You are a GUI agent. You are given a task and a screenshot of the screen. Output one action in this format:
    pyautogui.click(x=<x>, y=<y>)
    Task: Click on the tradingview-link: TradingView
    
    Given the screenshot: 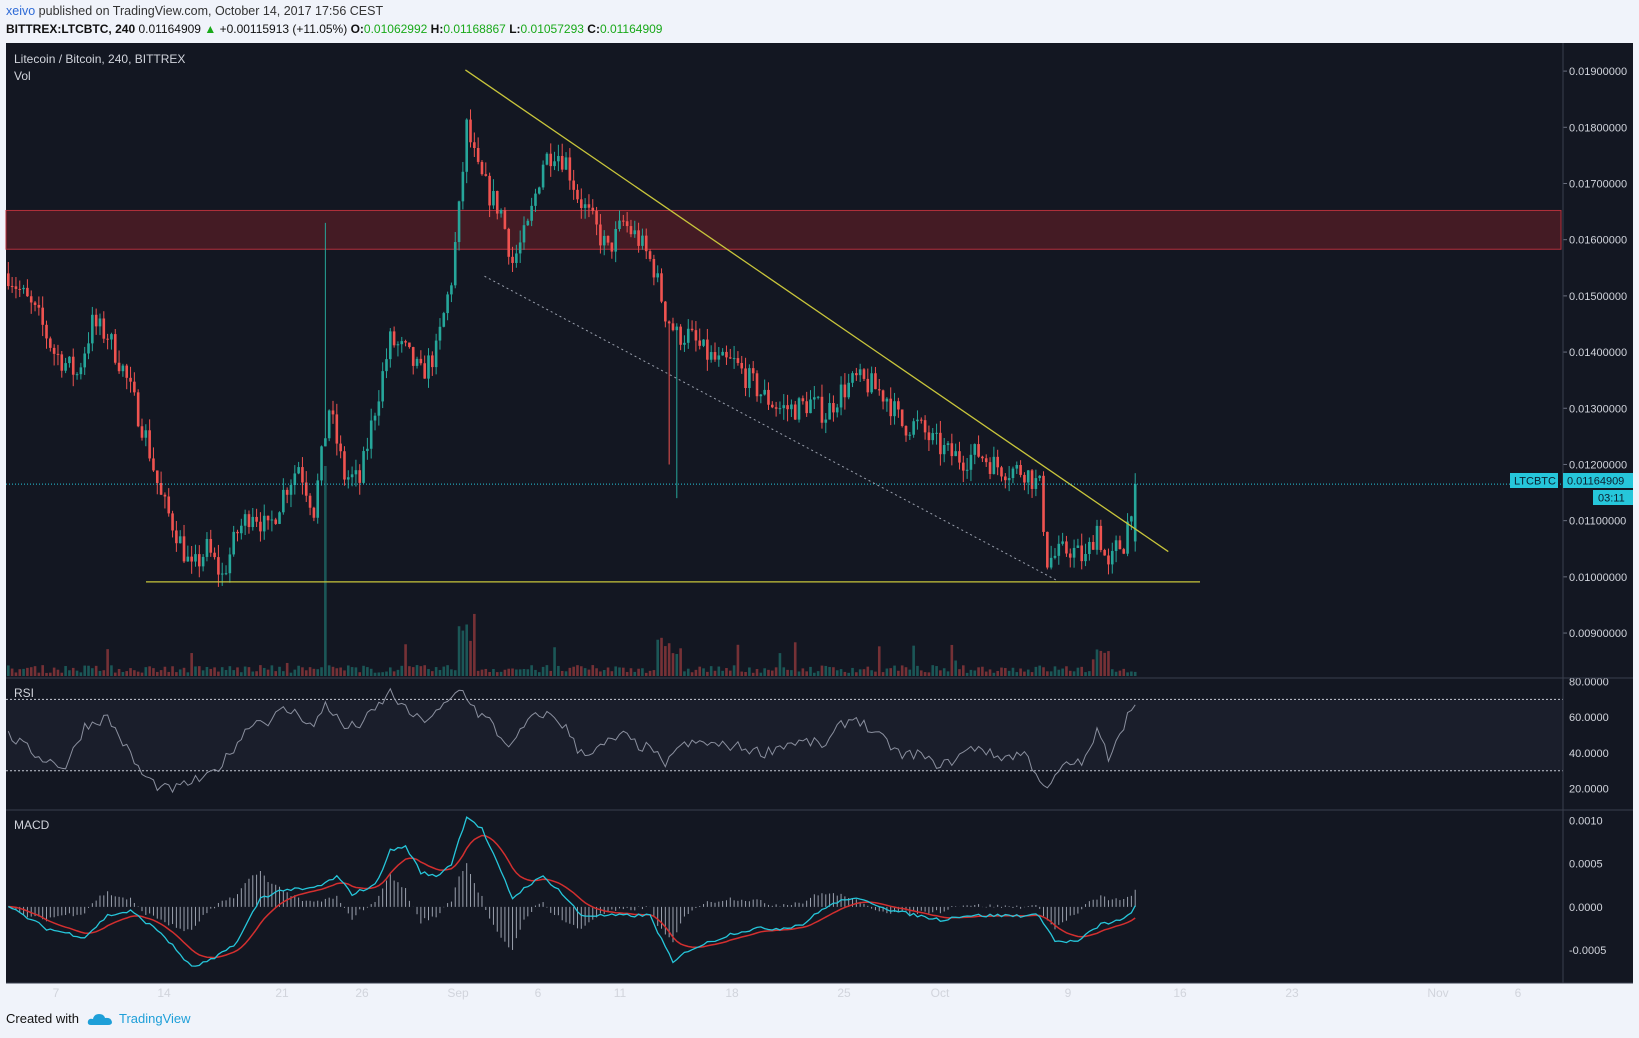 What is the action you would take?
    pyautogui.click(x=154, y=1018)
    